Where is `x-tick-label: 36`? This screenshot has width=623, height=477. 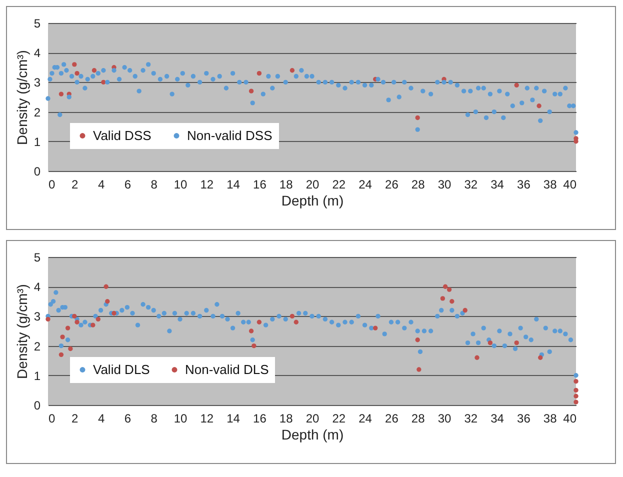
x-tick-label: 36 is located at coordinates (524, 185).